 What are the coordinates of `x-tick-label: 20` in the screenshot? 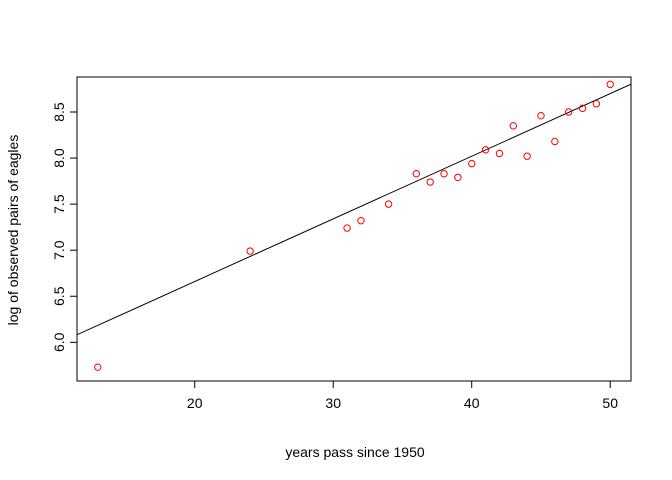 It's located at (195, 403).